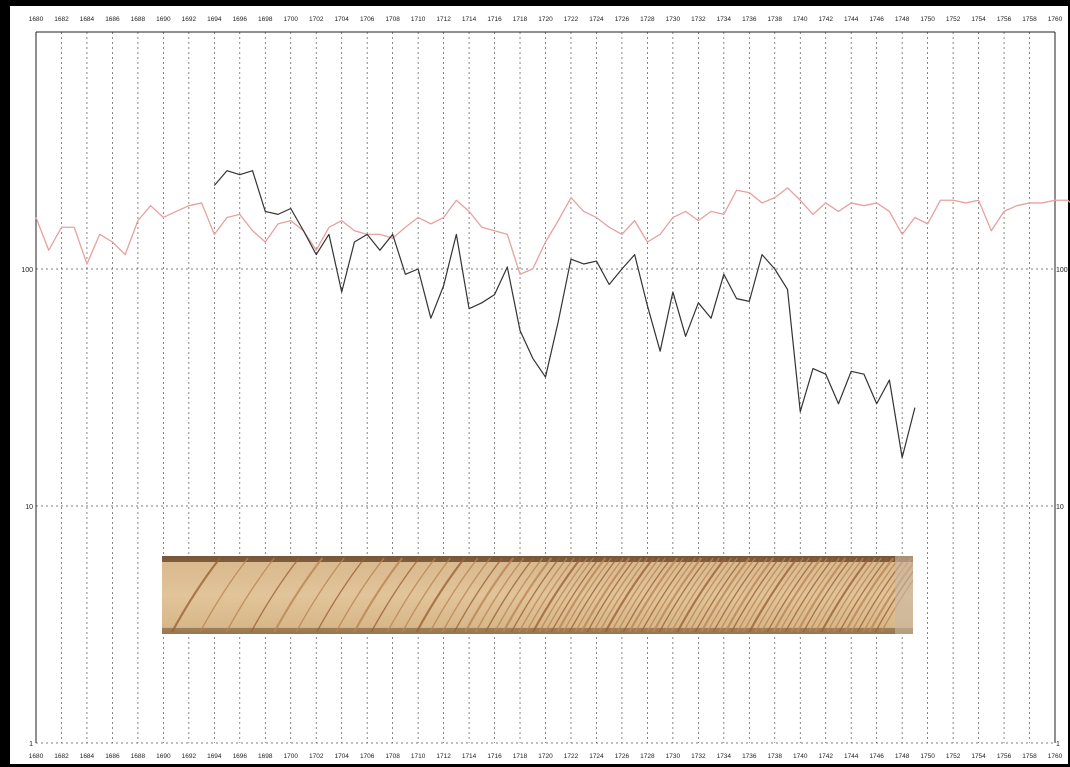  Describe the element at coordinates (825, 19) in the screenshot. I see `x-tick-label-top: 1742` at that location.